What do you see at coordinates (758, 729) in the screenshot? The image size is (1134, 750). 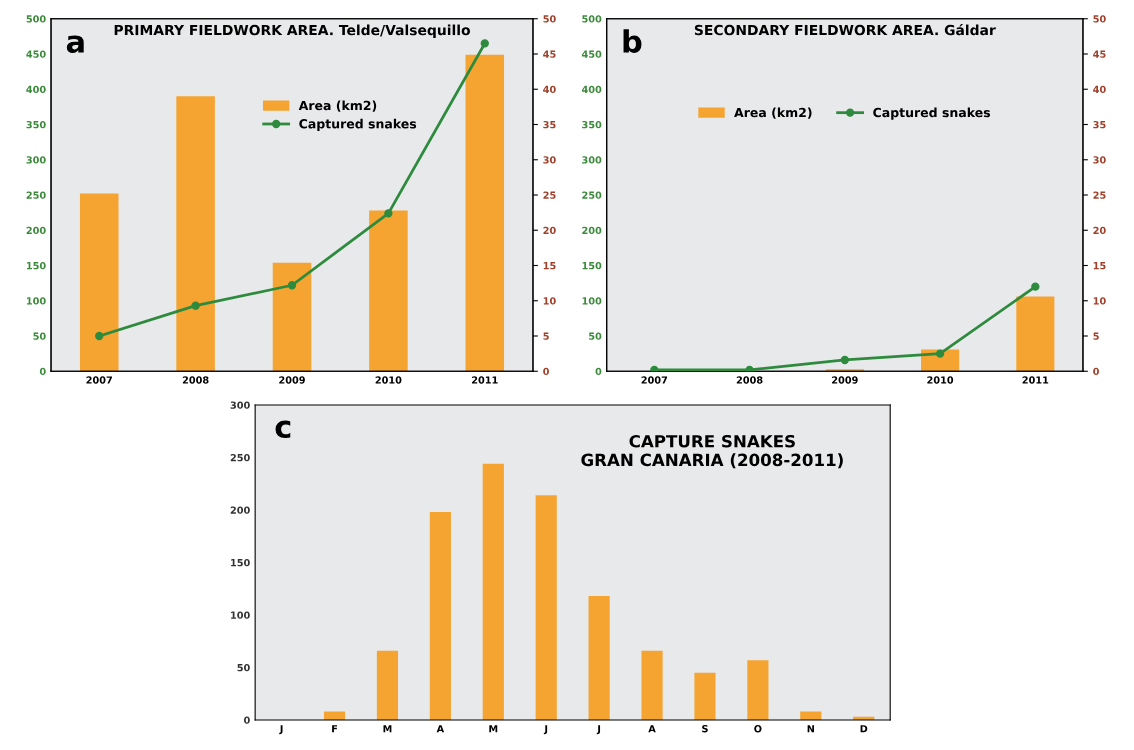 I see `x-tick-label: O` at bounding box center [758, 729].